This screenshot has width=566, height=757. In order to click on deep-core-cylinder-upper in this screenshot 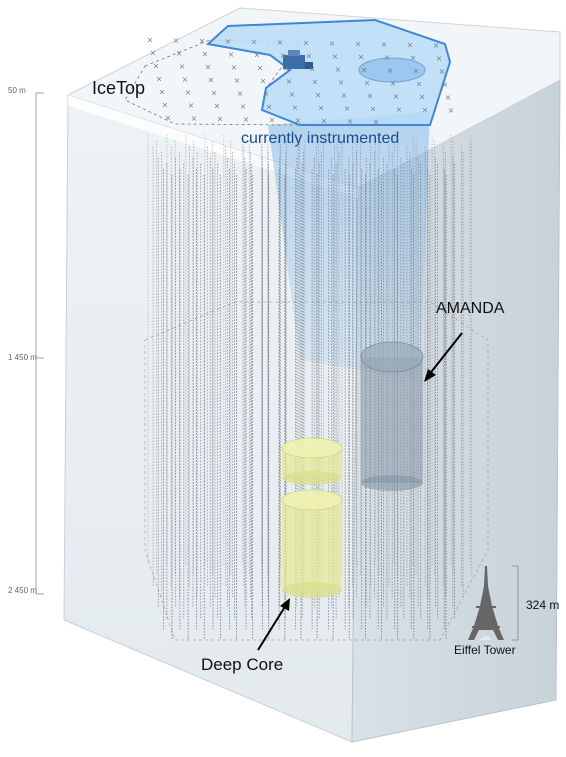, I will do `click(312, 461)`.